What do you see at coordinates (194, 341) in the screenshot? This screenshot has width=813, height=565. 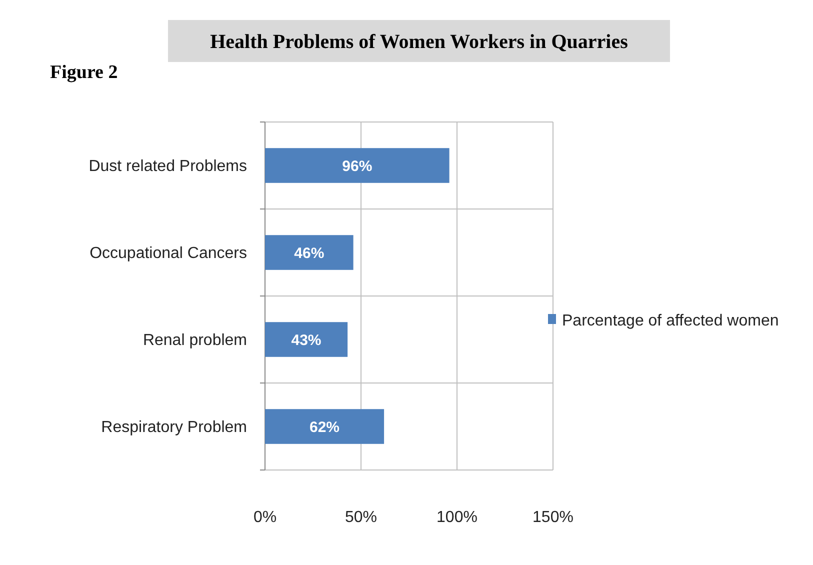 I see `y-tick-label: Renal problem` at bounding box center [194, 341].